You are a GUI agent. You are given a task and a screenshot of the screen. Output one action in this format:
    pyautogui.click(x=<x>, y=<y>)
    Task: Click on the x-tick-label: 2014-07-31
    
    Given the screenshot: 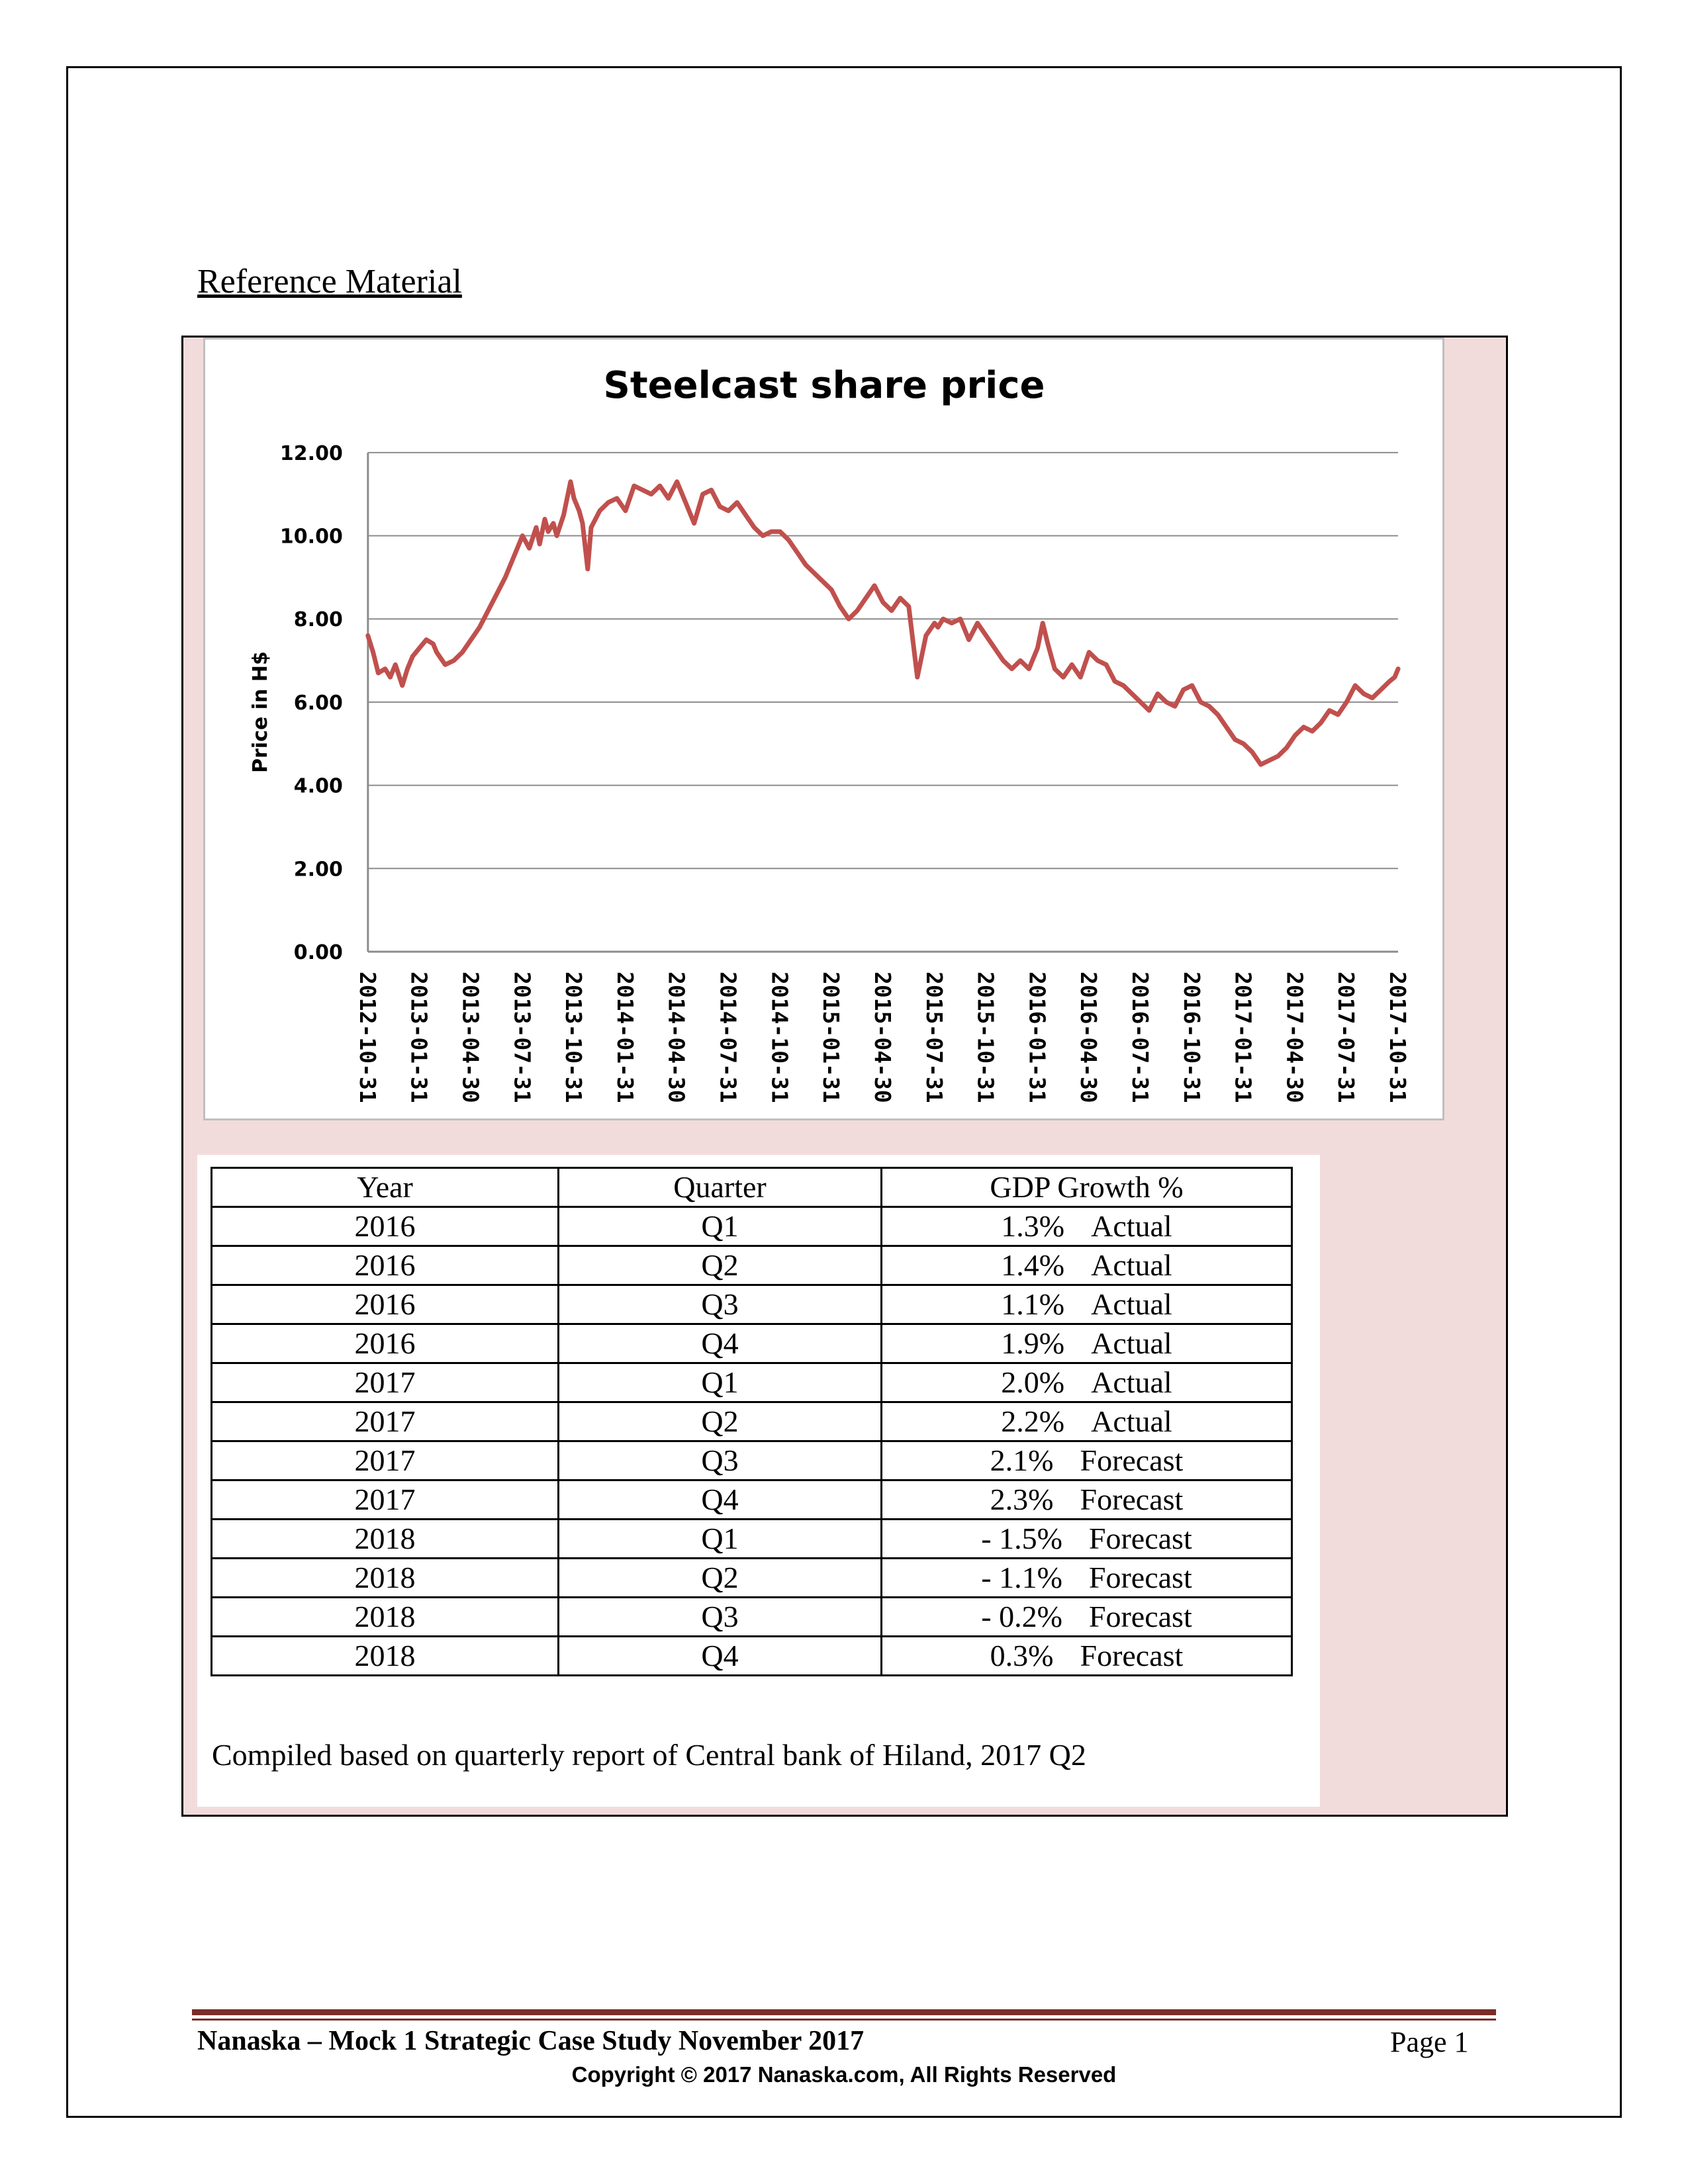 What is the action you would take?
    pyautogui.click(x=728, y=1037)
    